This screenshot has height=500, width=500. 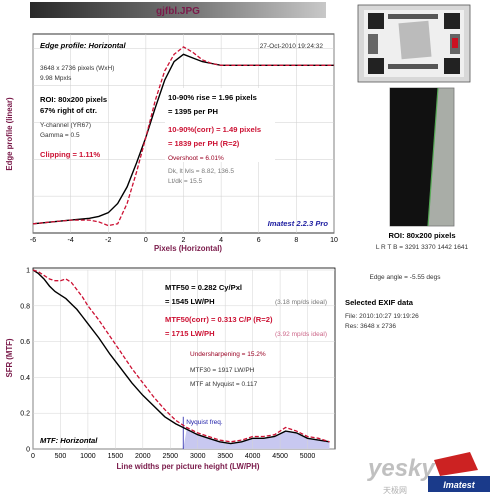 I want to click on grayscale-strip, so click(x=178, y=10).